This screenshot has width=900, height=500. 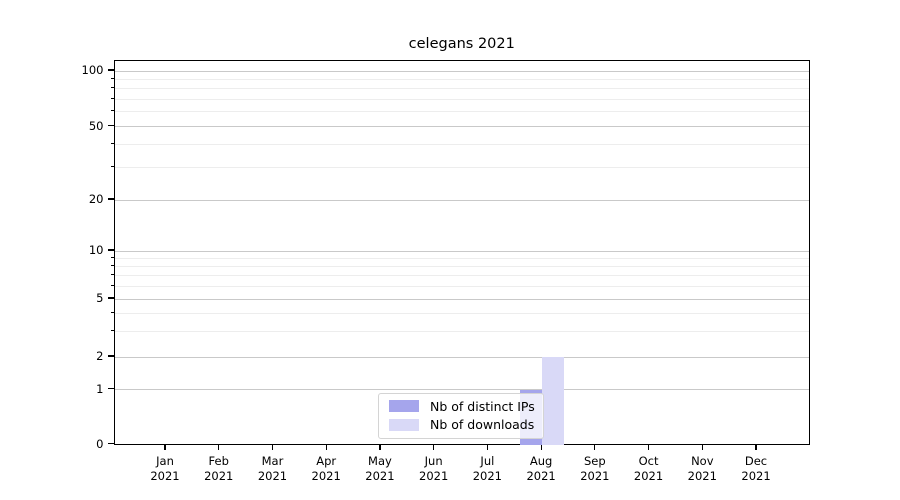 I want to click on x-tick-label-nov: Nov 2021, so click(x=702, y=468).